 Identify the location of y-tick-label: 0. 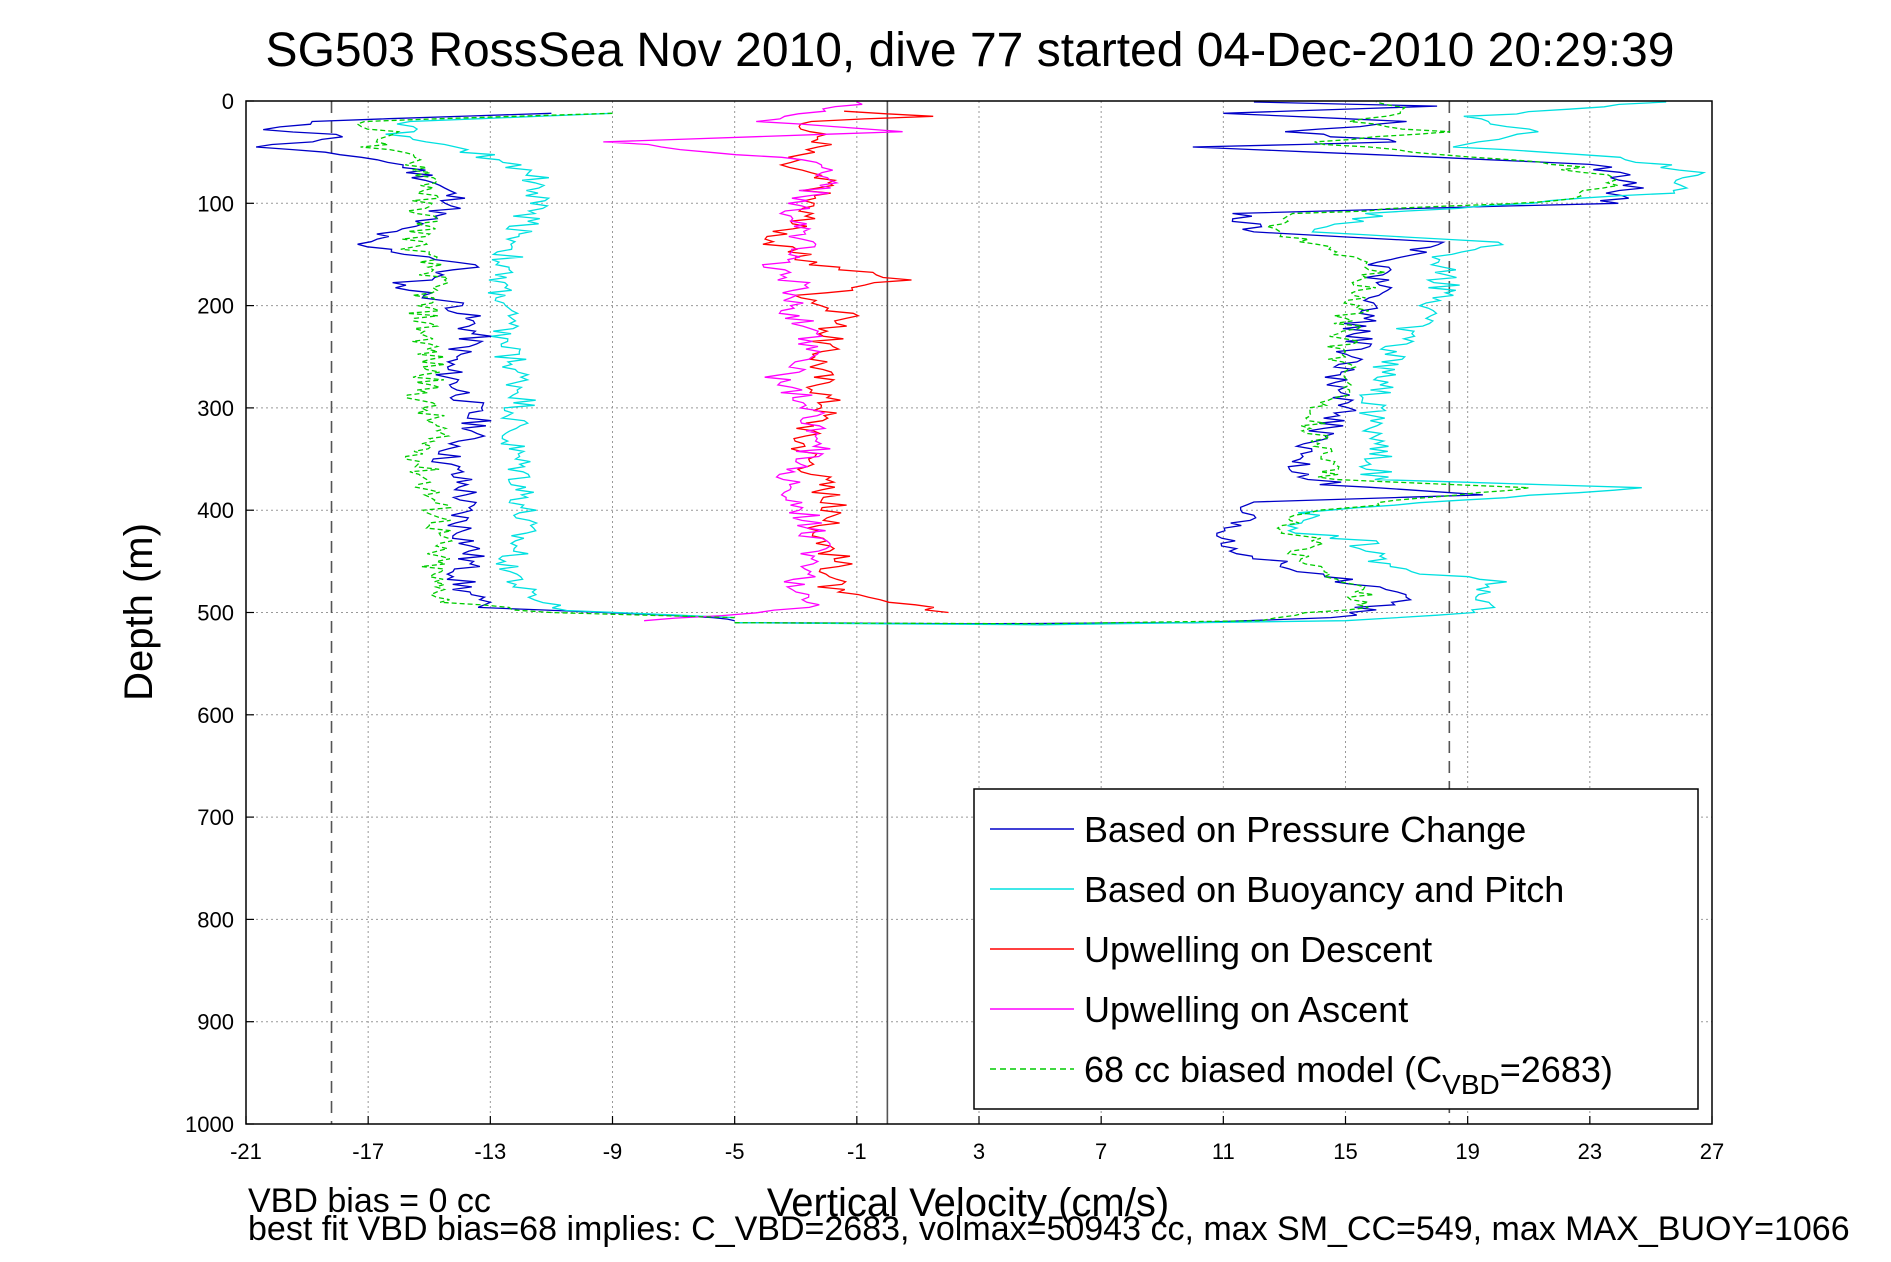
(228, 101).